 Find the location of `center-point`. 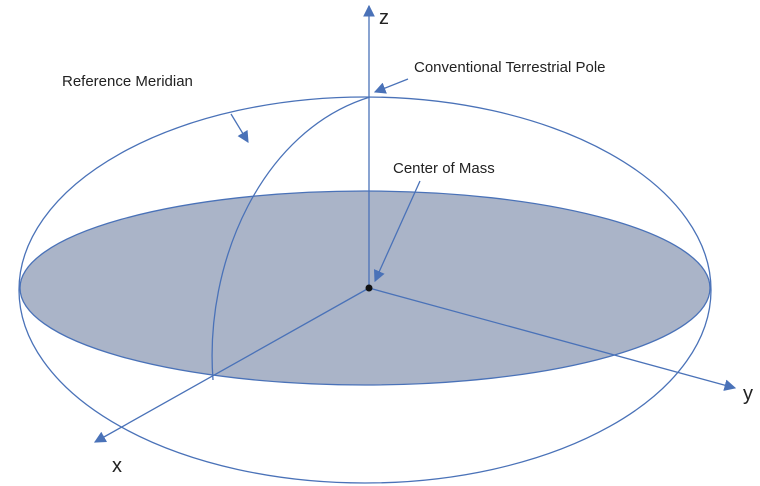

center-point is located at coordinates (369, 288).